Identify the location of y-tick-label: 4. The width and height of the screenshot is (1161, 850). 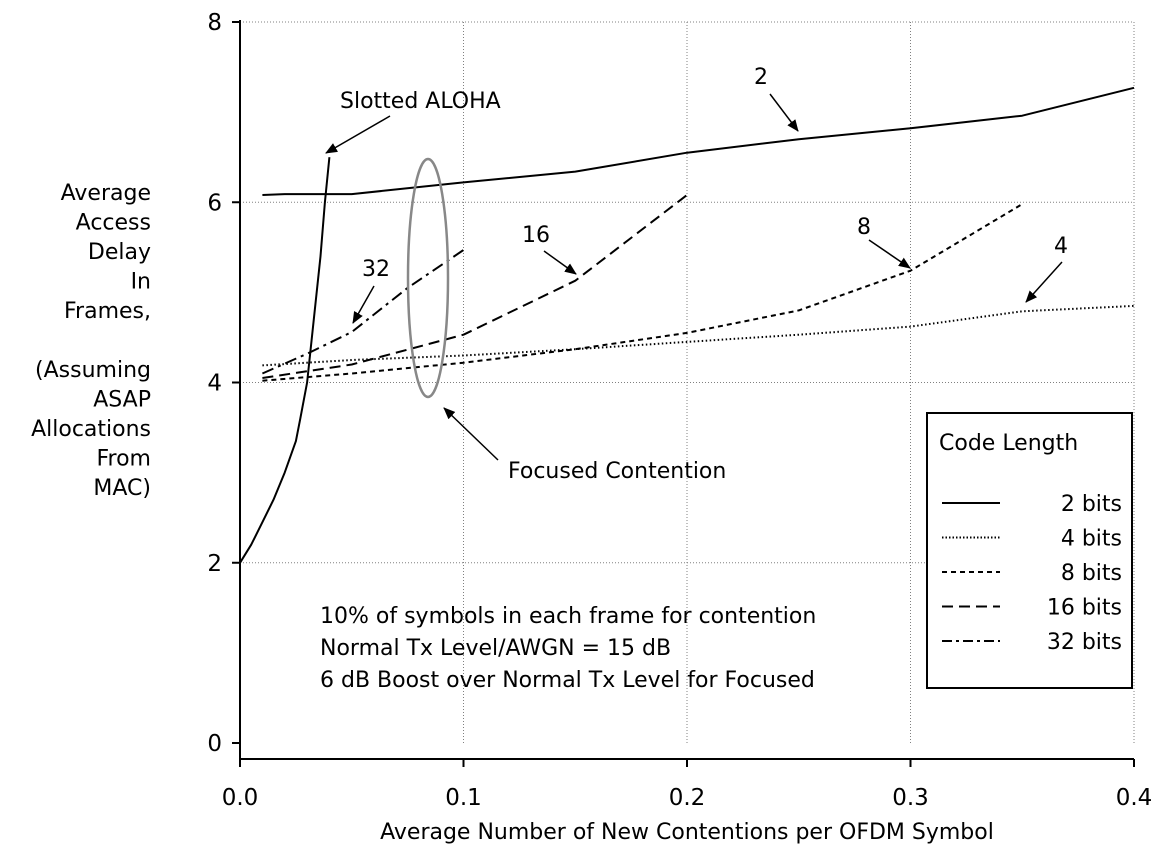
(214, 384).